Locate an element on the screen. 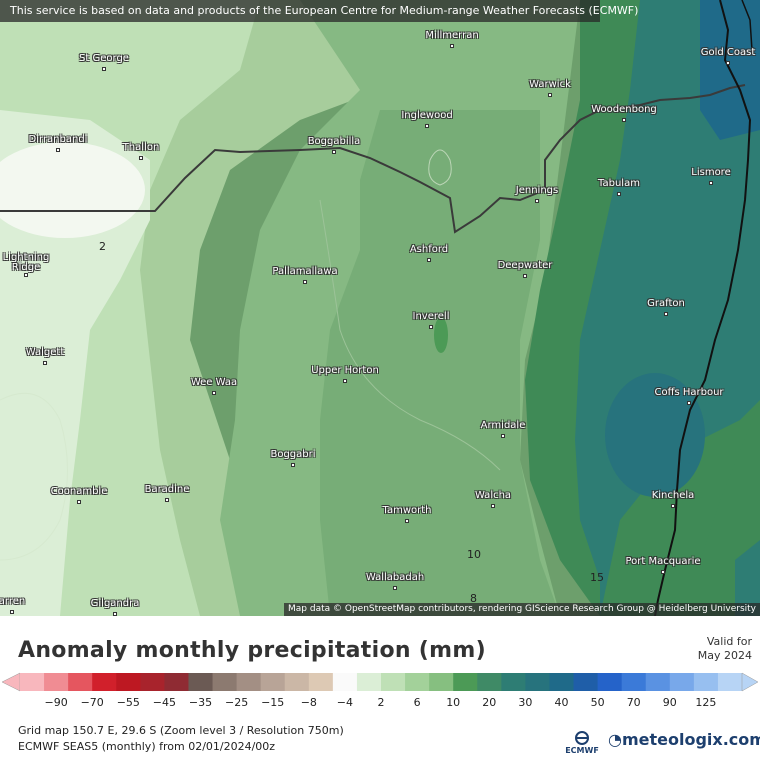 This screenshot has width=760, height=760. contour-label: 2 is located at coordinates (102, 246).